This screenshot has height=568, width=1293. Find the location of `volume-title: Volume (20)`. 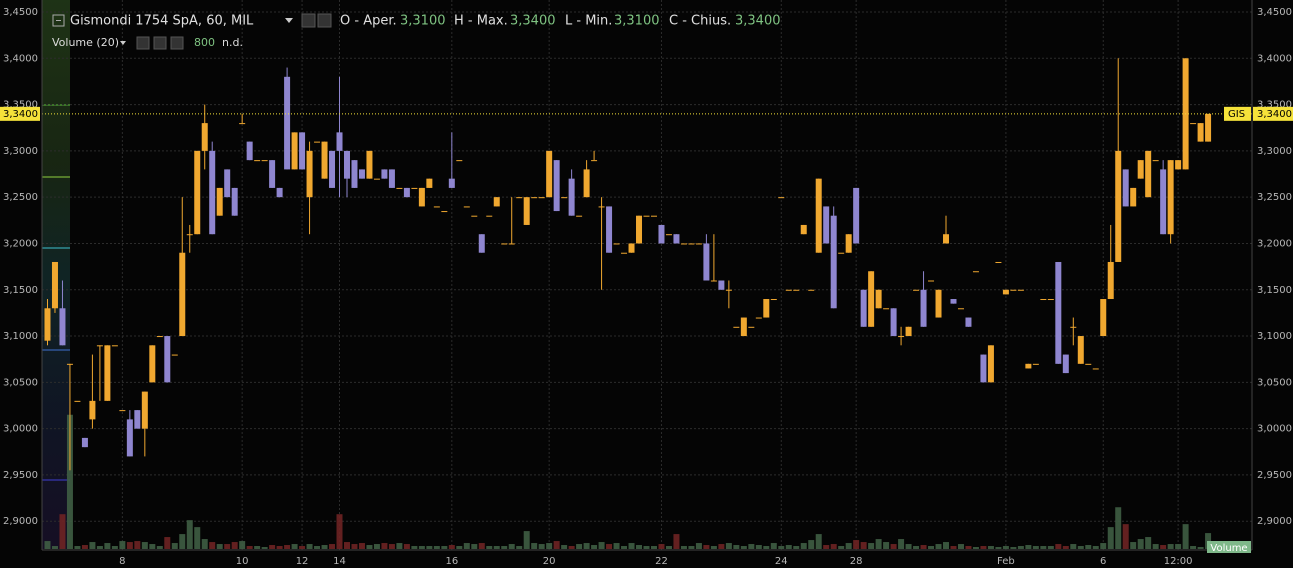

volume-title: Volume (20) is located at coordinates (85, 42).